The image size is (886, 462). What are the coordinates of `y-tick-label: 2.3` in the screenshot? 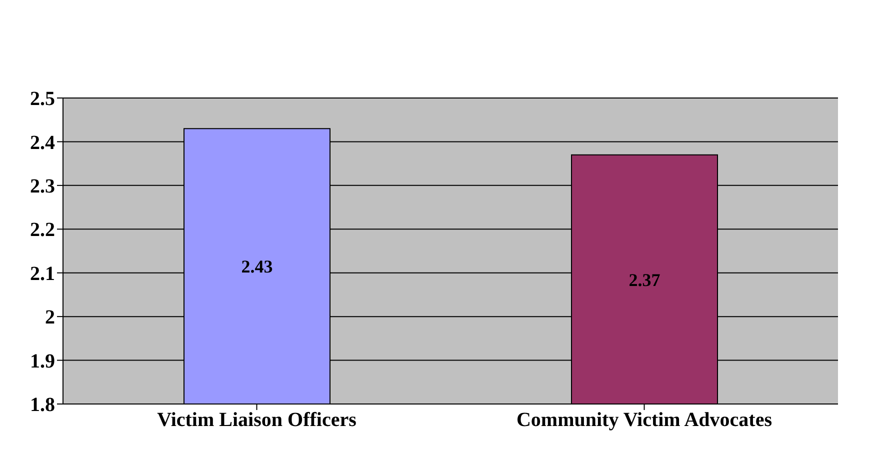 It's located at (42, 187).